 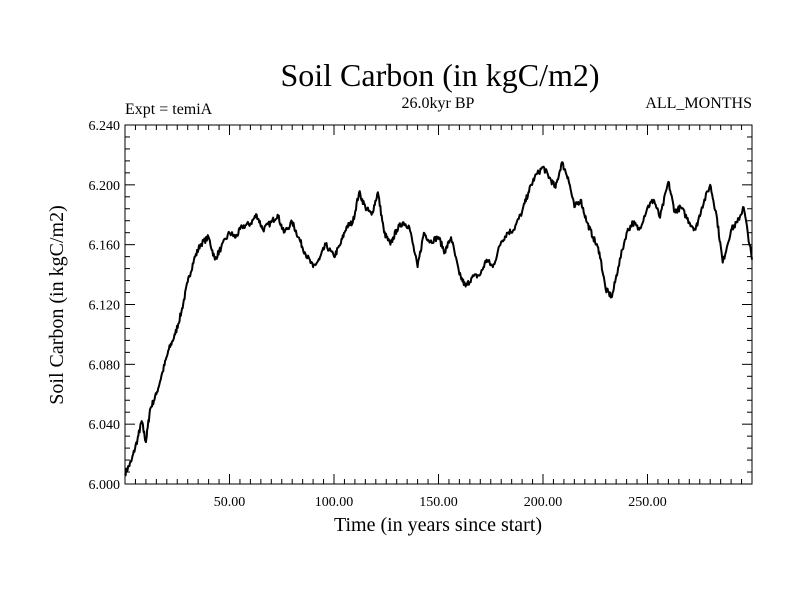 I want to click on x-tick-label: 250.00, so click(x=647, y=502).